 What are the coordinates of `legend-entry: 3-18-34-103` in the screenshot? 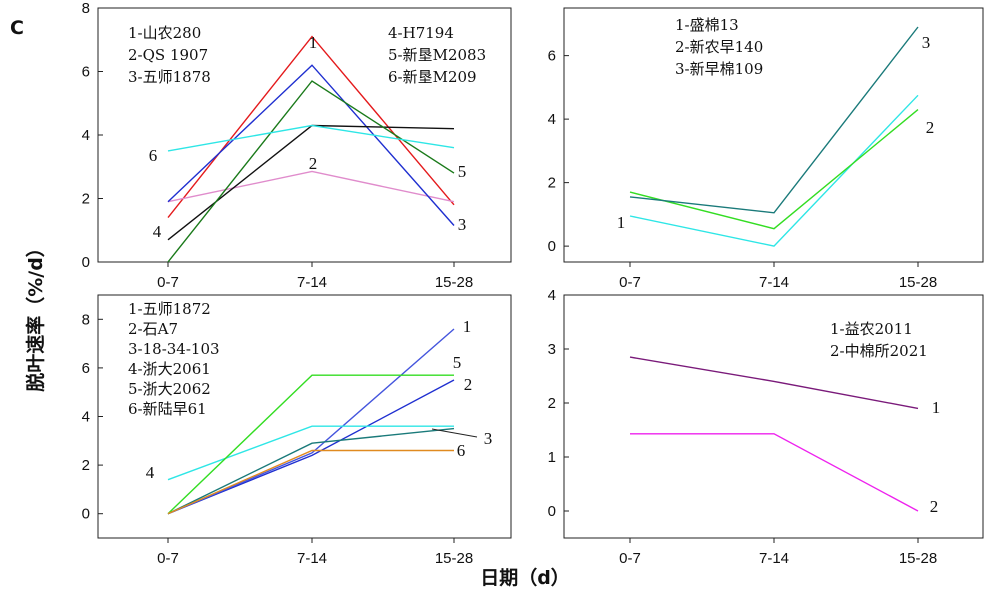 It's located at (174, 349).